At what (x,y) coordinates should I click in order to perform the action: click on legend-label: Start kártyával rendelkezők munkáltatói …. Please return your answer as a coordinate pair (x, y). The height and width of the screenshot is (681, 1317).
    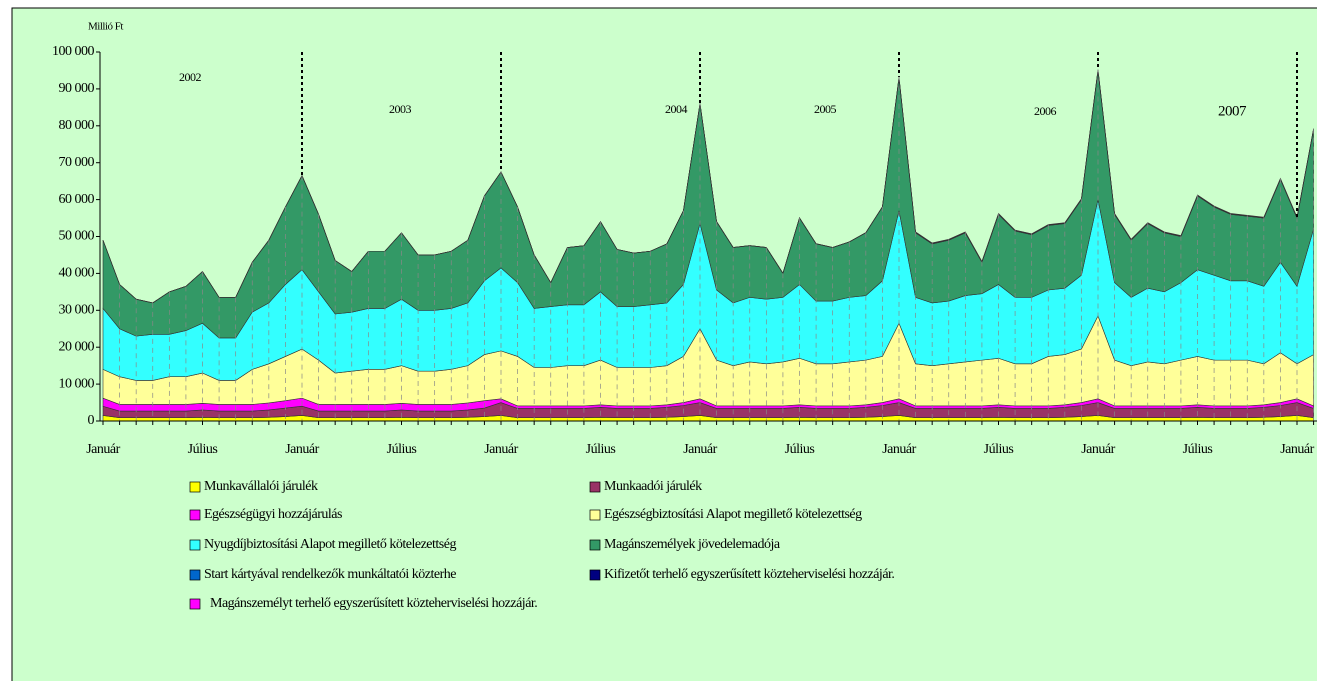
    Looking at the image, I should click on (330, 574).